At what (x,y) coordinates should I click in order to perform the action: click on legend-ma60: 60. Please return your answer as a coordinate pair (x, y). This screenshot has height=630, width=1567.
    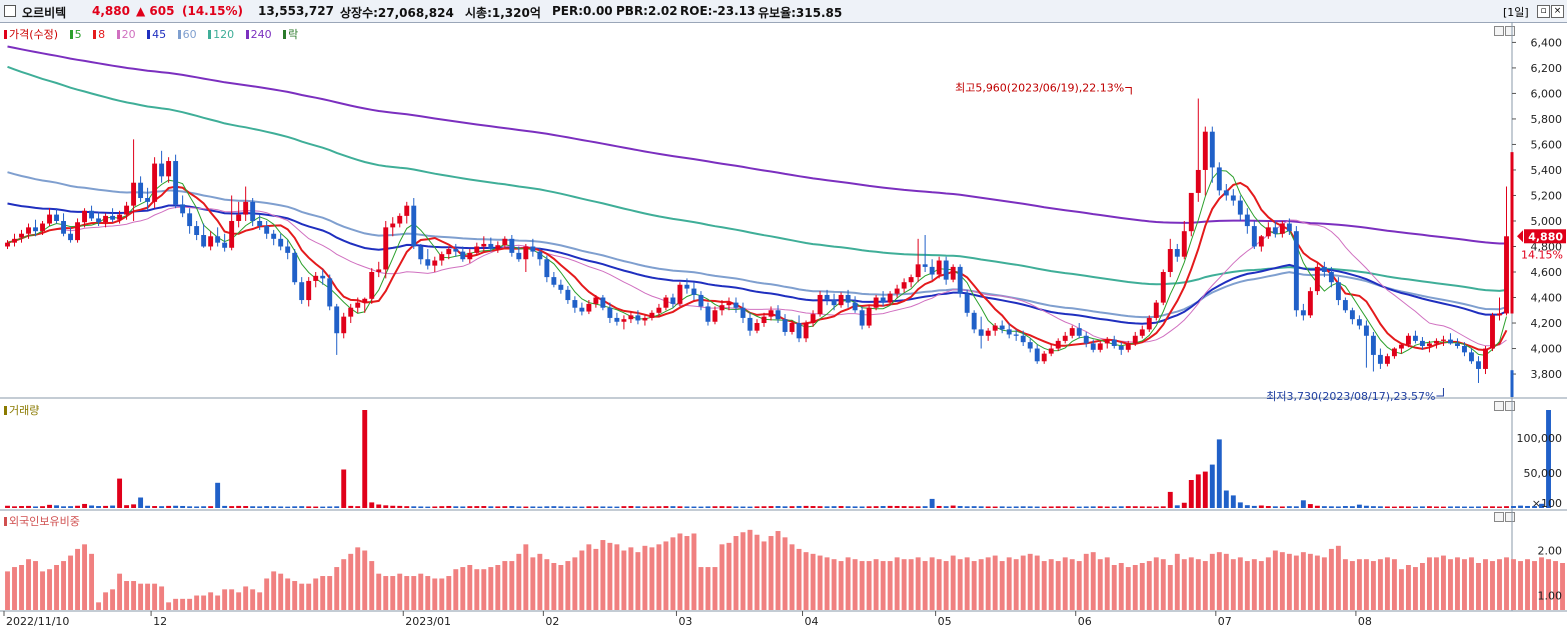
    Looking at the image, I should click on (189, 34).